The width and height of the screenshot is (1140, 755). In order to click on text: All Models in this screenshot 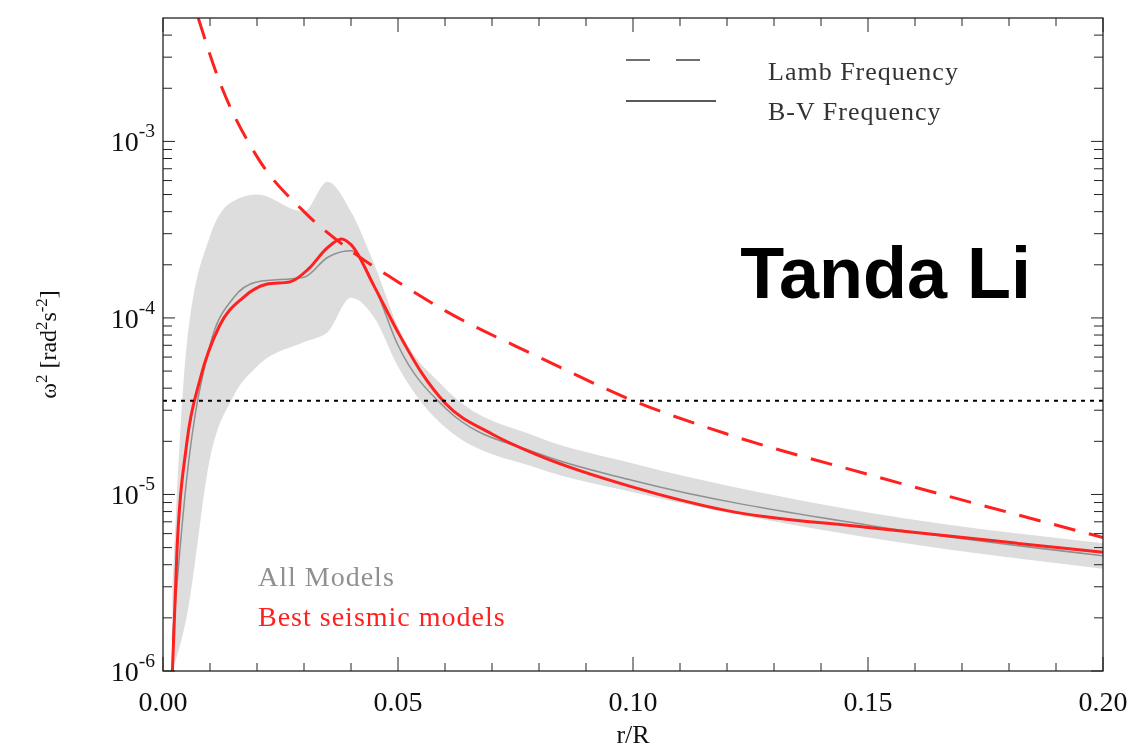, I will do `click(326, 576)`.